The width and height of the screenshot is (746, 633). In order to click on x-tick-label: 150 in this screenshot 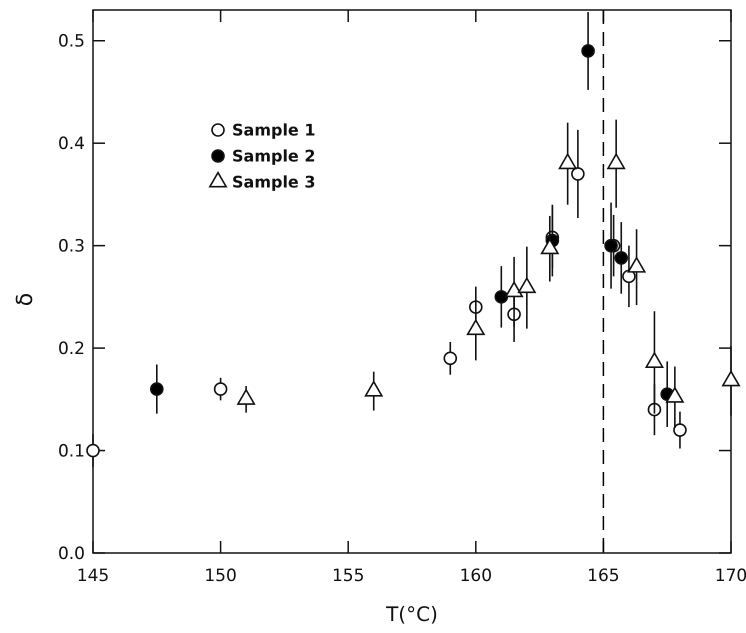, I will do `click(220, 576)`.